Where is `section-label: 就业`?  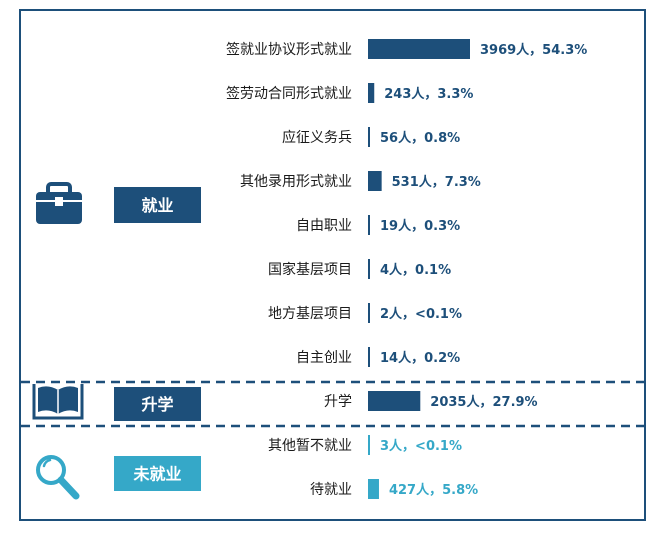
section-label: 就业 is located at coordinates (157, 205).